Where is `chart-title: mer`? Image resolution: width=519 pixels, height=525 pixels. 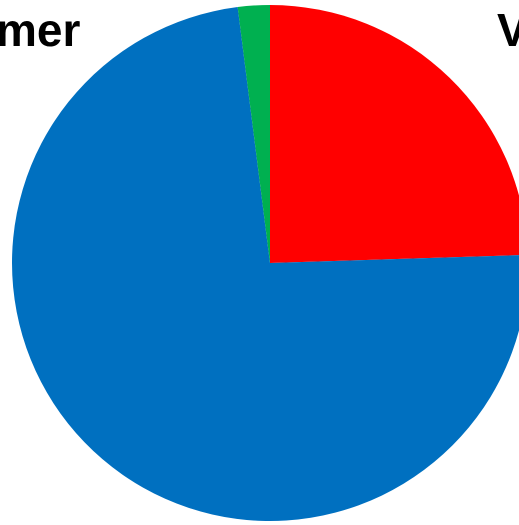 chart-title: mer is located at coordinates (40, 30).